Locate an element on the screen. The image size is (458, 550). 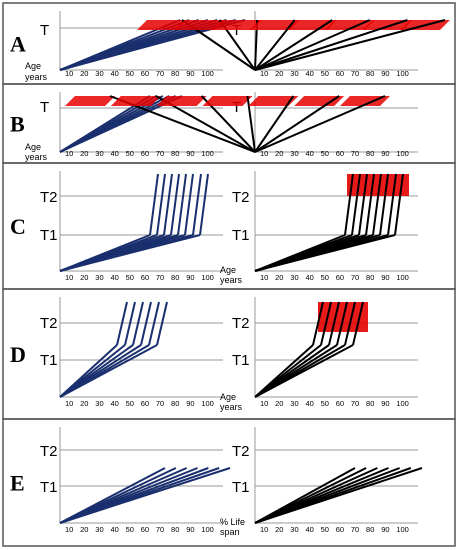
panel-letter: D is located at coordinates (18, 354).